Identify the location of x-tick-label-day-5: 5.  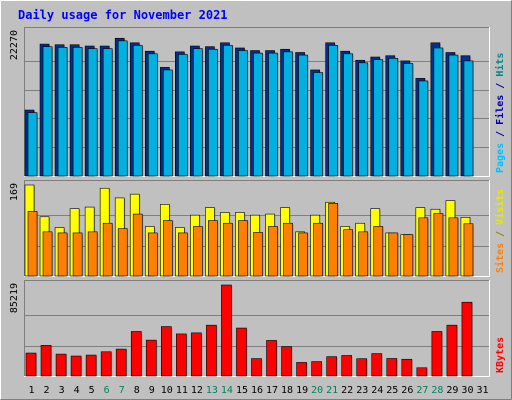
(92, 390).